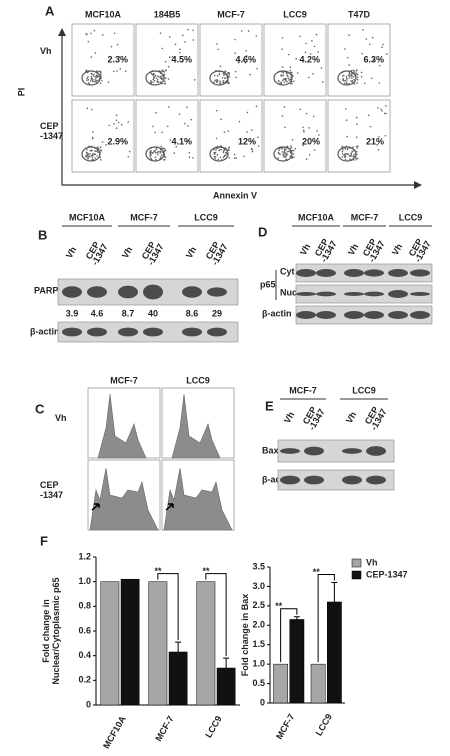 Image resolution: width=450 pixels, height=756 pixels. I want to click on percent-label: 4.2%, so click(309, 59).